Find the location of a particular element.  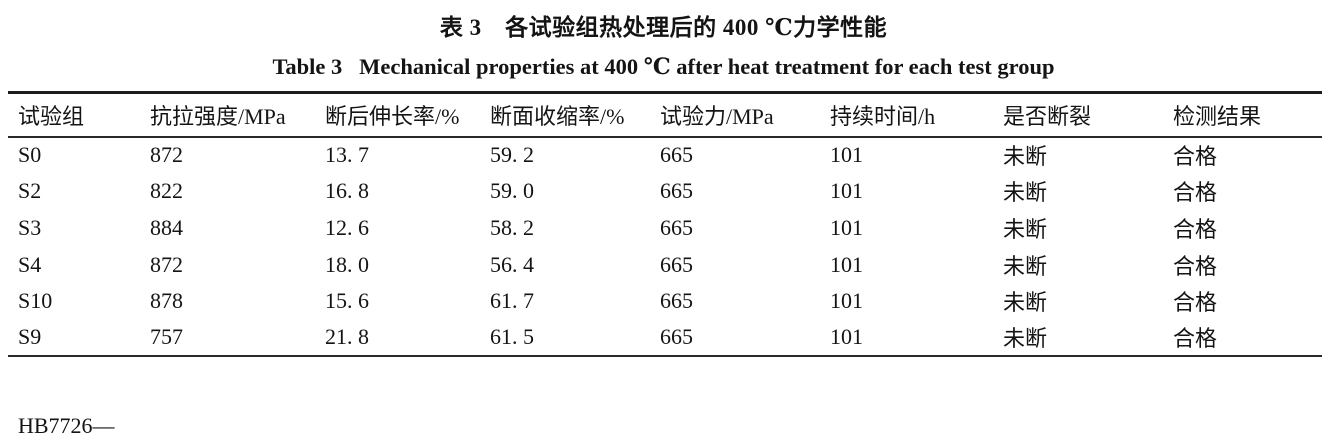

requirement-row-label: HB7726— 2002 要求 is located at coordinates (74, 400).